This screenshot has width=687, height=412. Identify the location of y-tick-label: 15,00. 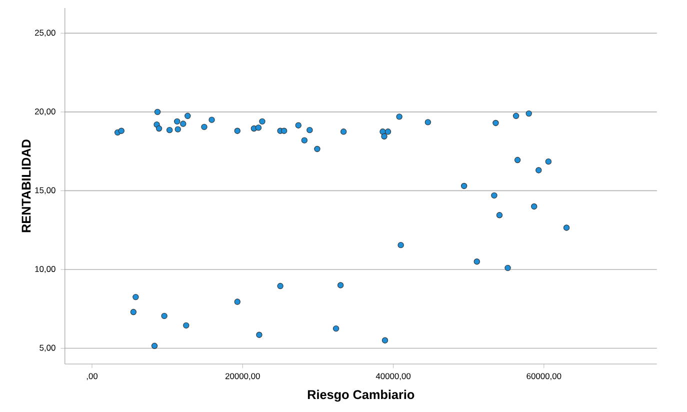
(45, 190).